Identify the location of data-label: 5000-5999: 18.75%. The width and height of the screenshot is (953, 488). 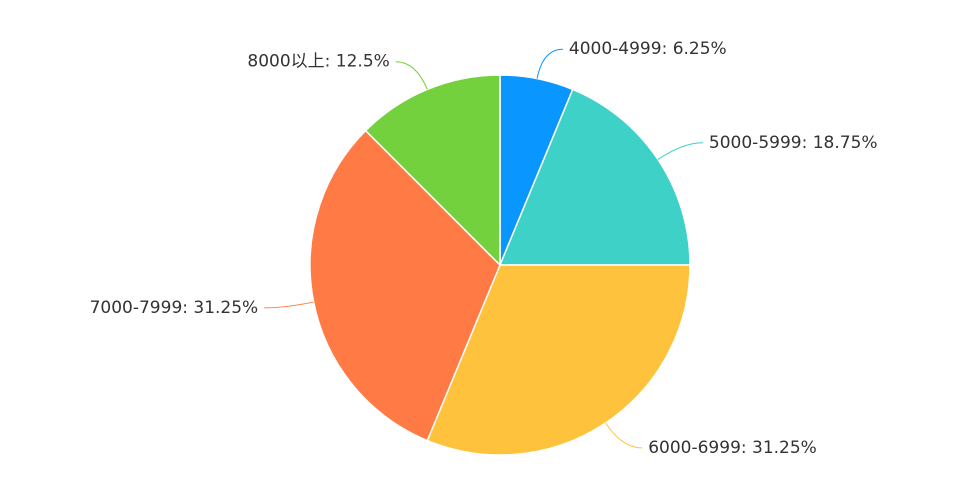
(793, 143).